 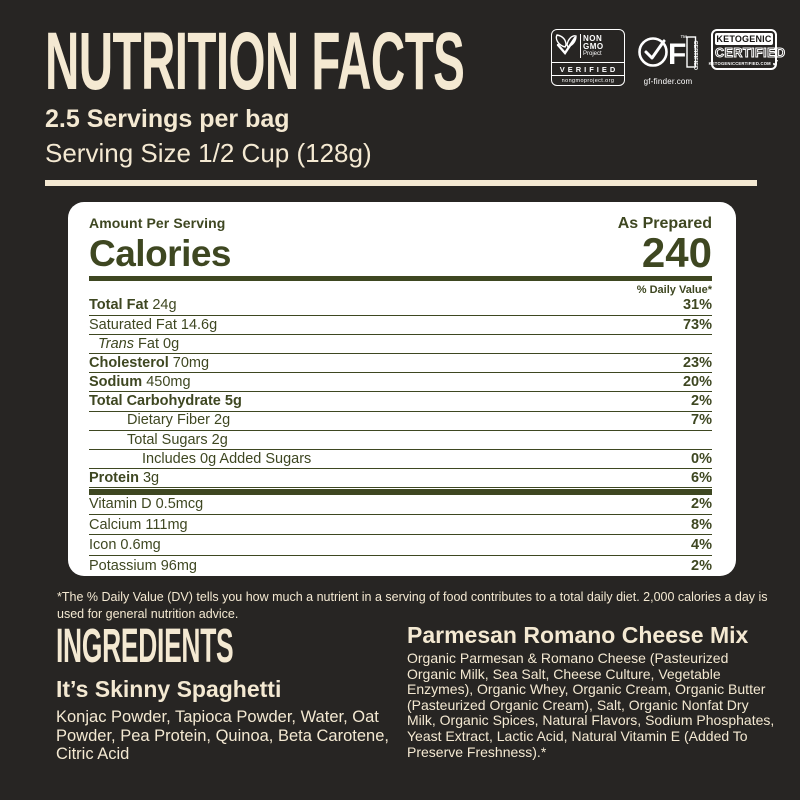 I want to click on non-gmo-verified-label: VERIFIED, so click(x=588, y=68).